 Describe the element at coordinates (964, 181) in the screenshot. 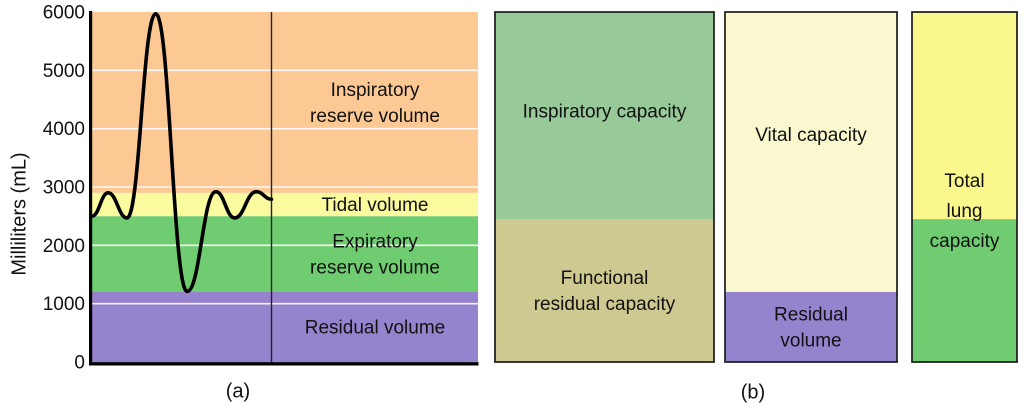

I see `capacity-bar-label: Total` at that location.